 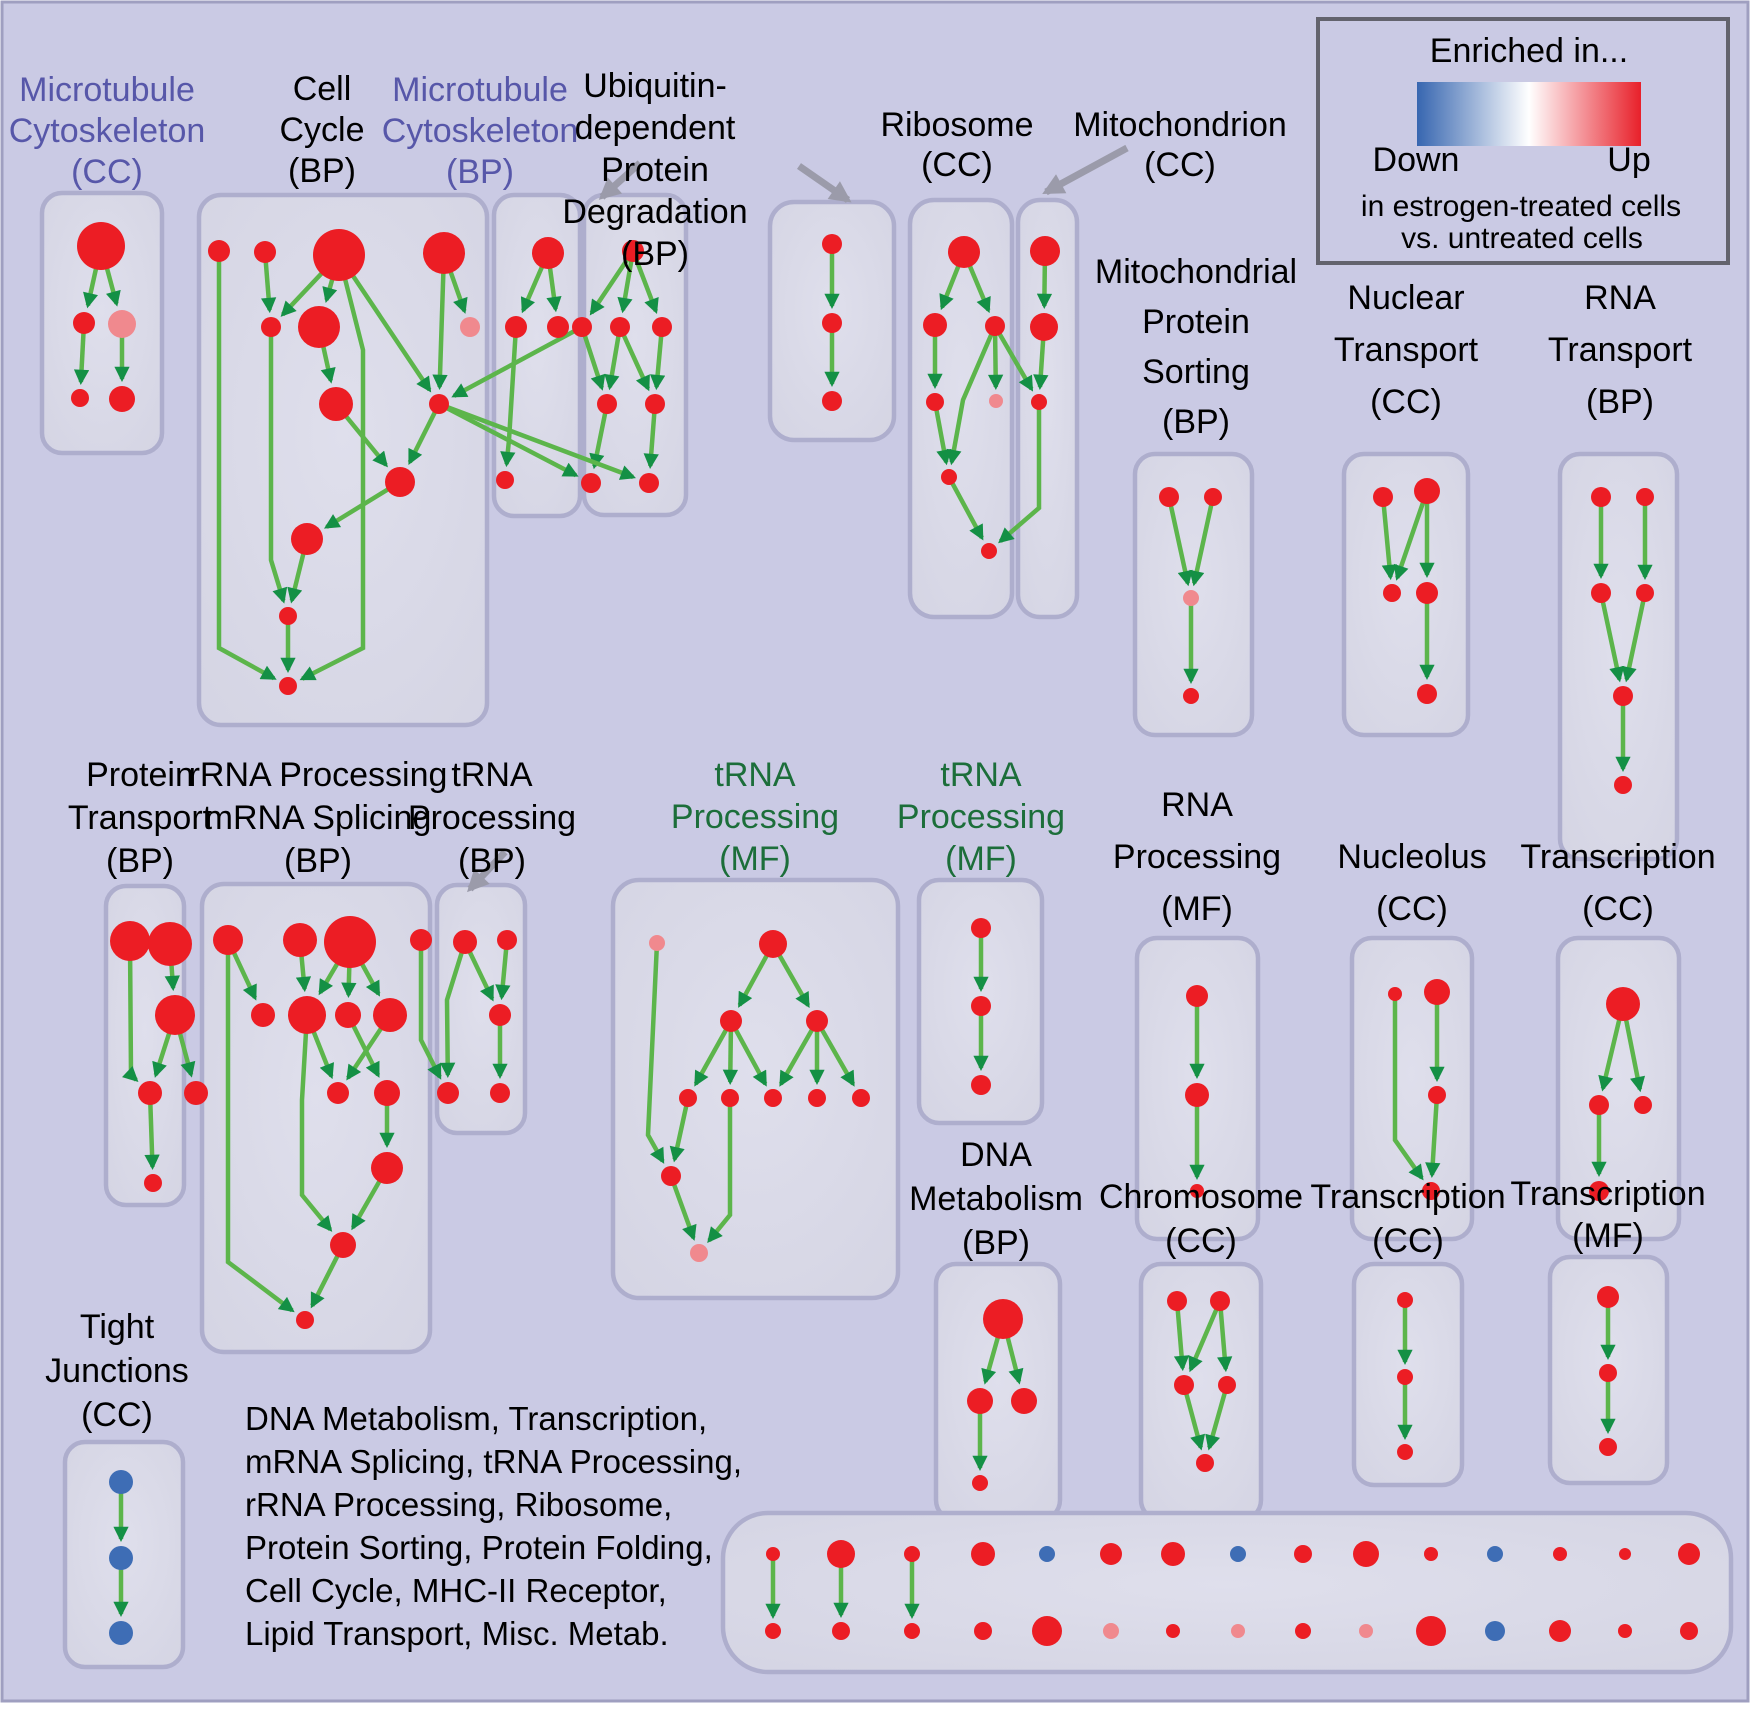 What do you see at coordinates (1180, 165) in the screenshot?
I see `cluster-label-mitochondrion: (CC)` at bounding box center [1180, 165].